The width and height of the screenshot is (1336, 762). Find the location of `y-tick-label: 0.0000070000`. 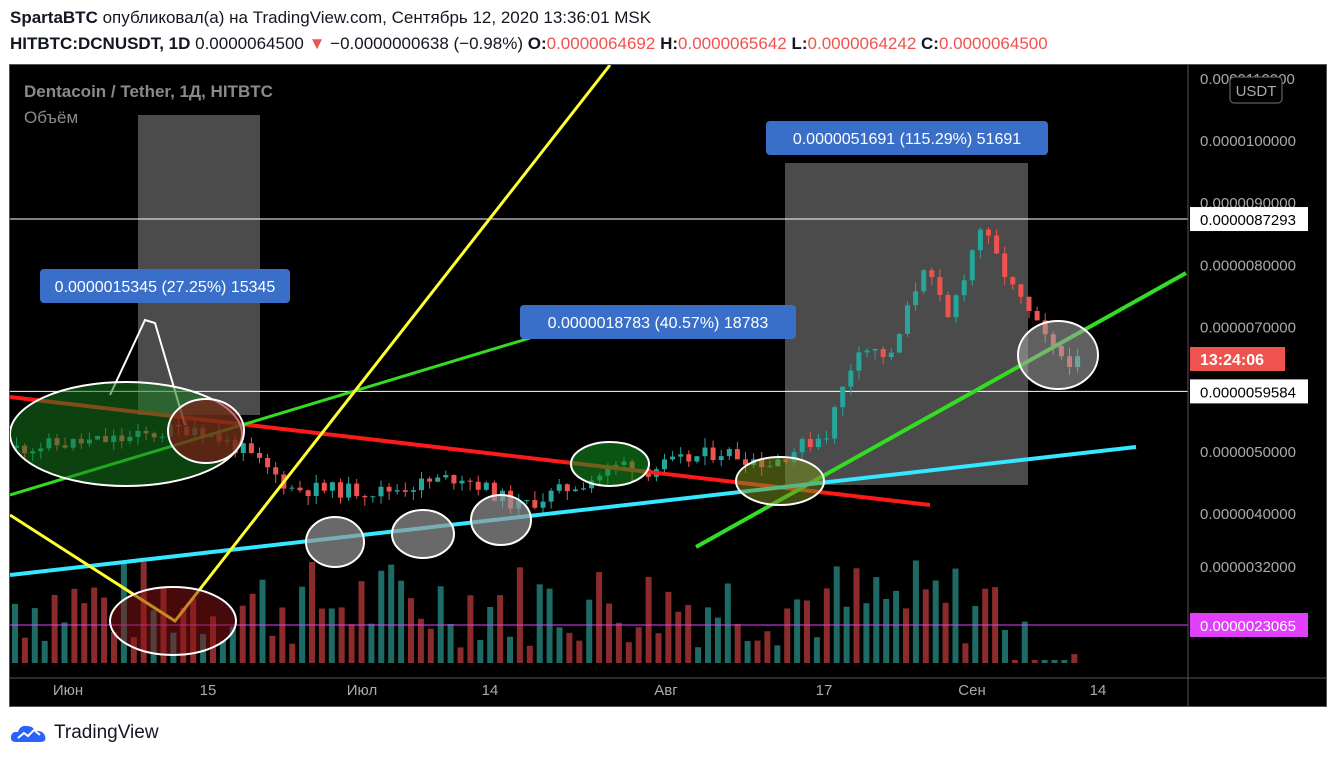

y-tick-label: 0.0000070000 is located at coordinates (1248, 328).